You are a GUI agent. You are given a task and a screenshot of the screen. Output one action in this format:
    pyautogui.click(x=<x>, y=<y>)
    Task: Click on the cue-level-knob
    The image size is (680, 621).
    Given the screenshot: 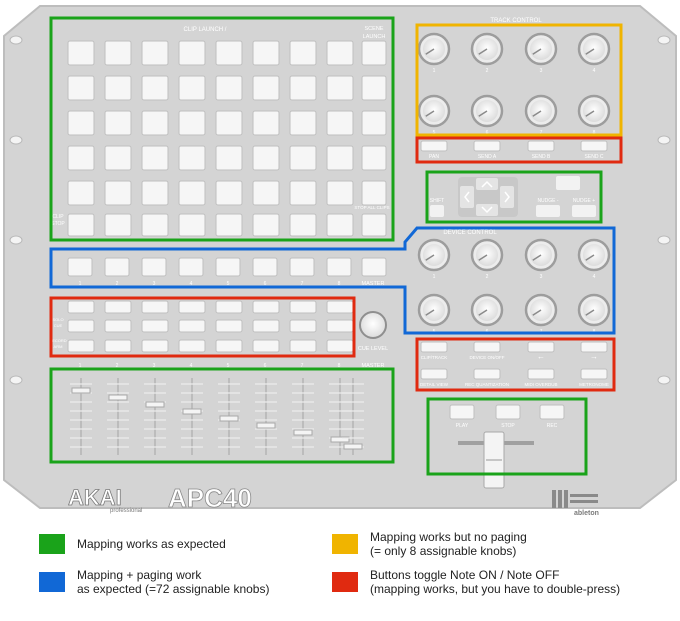 What is the action you would take?
    pyautogui.click(x=373, y=325)
    